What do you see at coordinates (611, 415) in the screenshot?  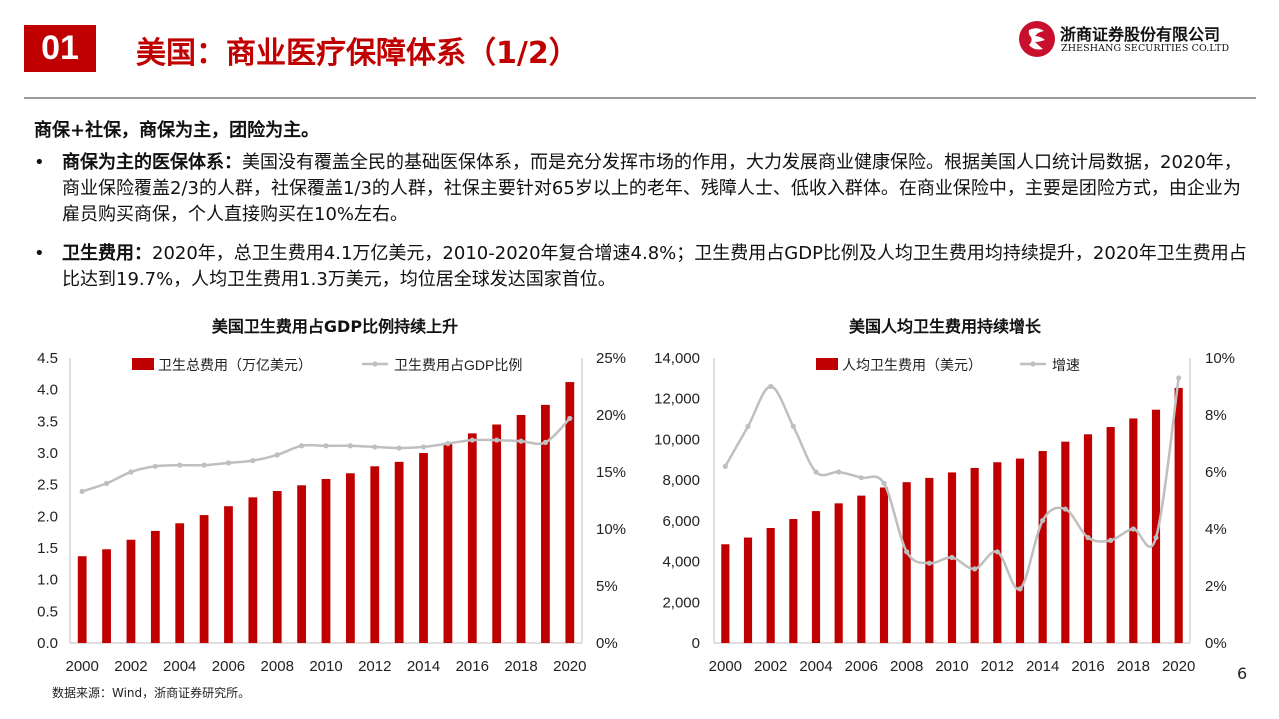 I see `y-right-tick-label: 20%` at bounding box center [611, 415].